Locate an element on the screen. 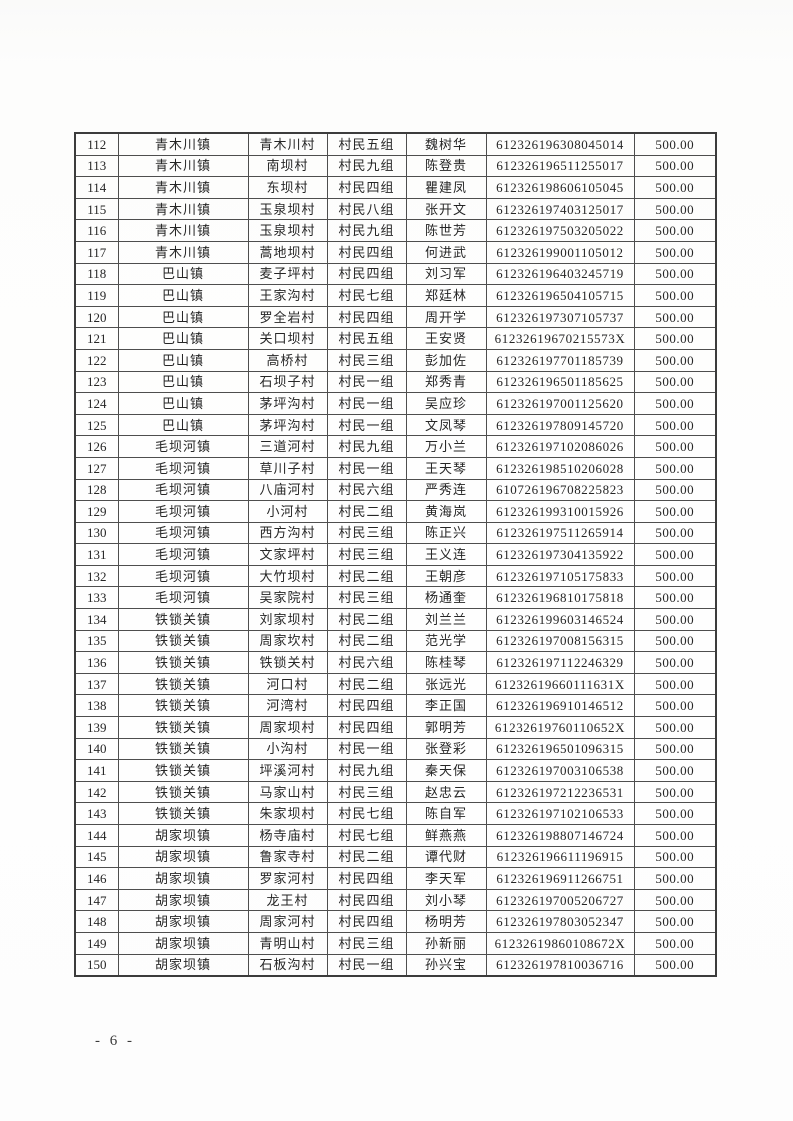 This screenshot has height=1121, width=793. cell-index: 124 is located at coordinates (96, 403).